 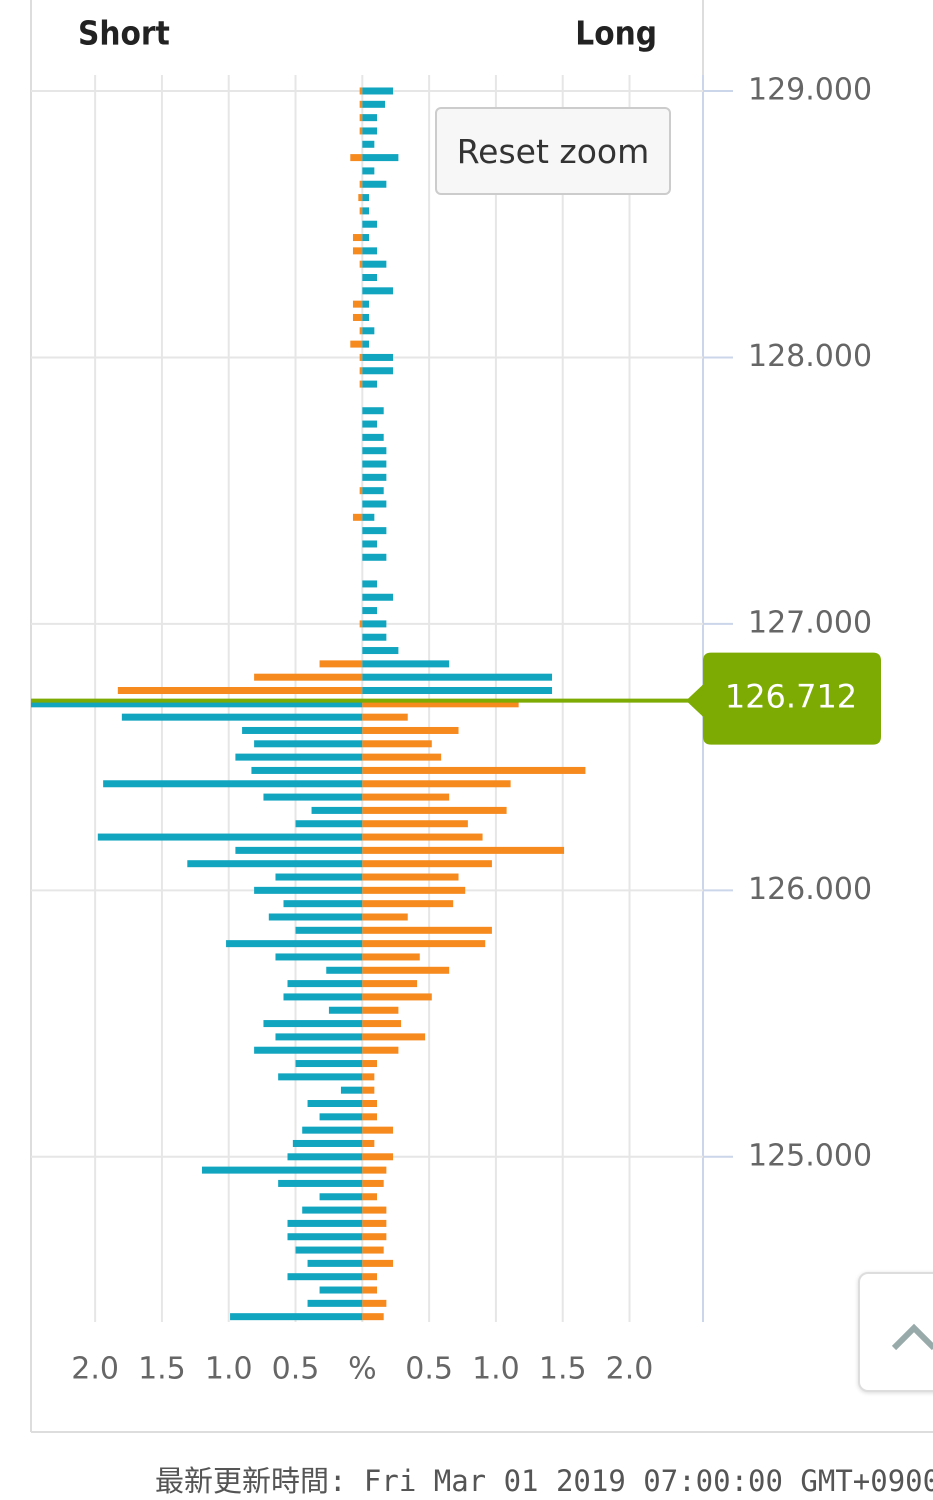 I want to click on y-tick-label: 129.000, so click(x=810, y=89).